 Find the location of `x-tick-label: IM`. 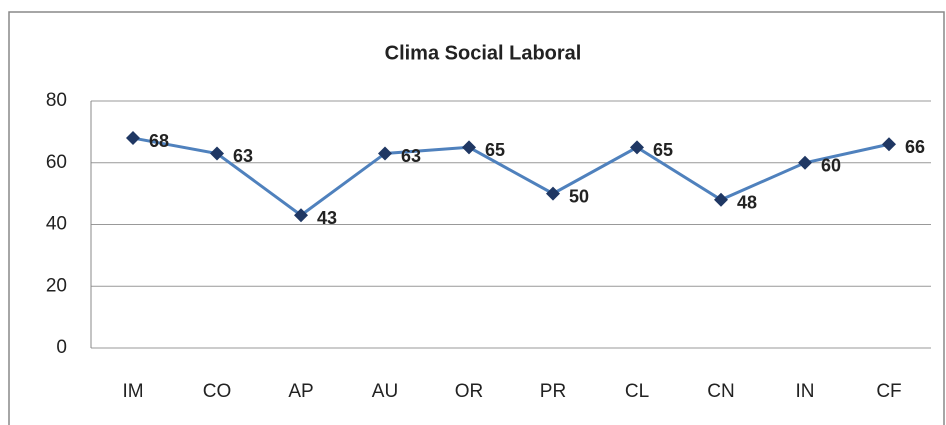

x-tick-label: IM is located at coordinates (132, 391).